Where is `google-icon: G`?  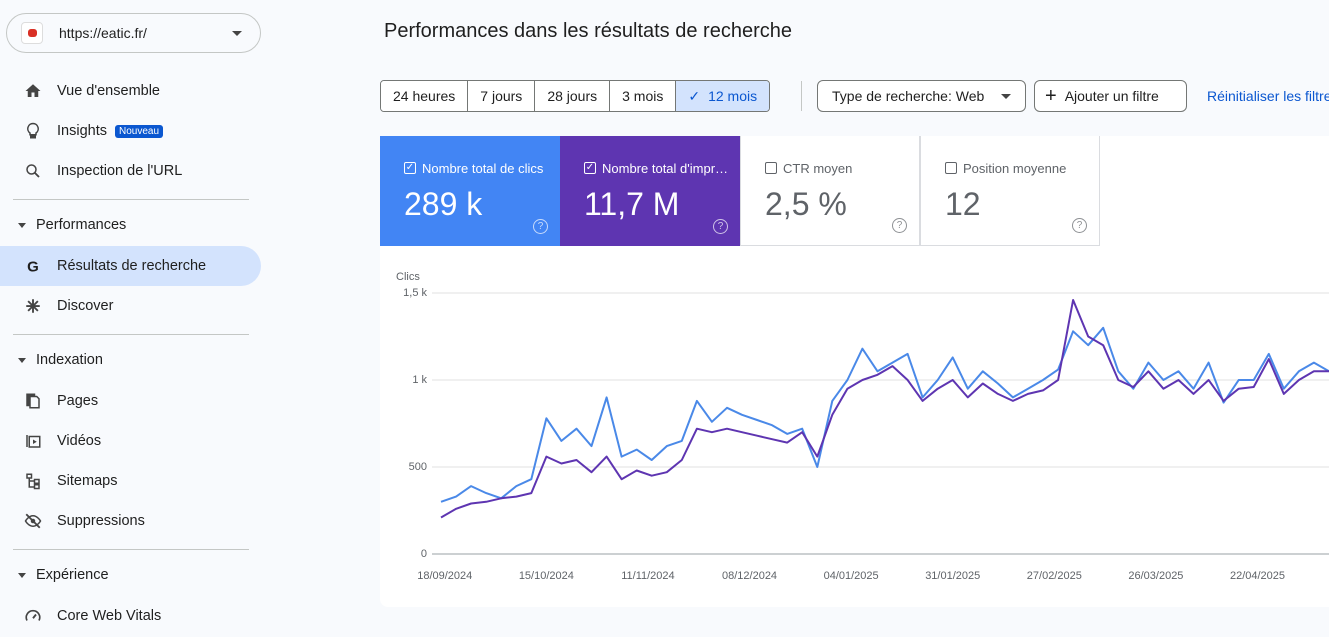 google-icon: G is located at coordinates (33, 266).